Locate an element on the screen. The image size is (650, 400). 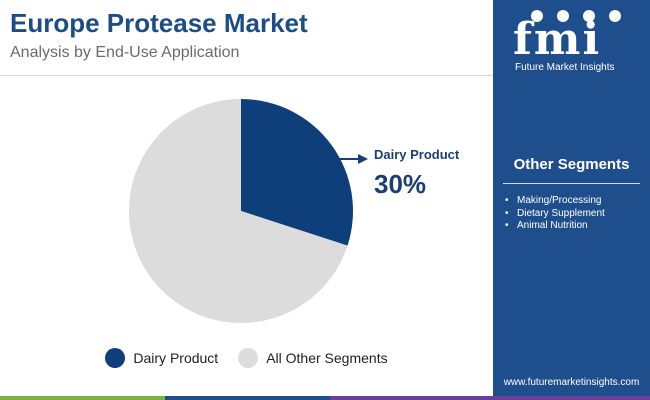
website-link: www.futuremarketinsights.com is located at coordinates (571, 382).